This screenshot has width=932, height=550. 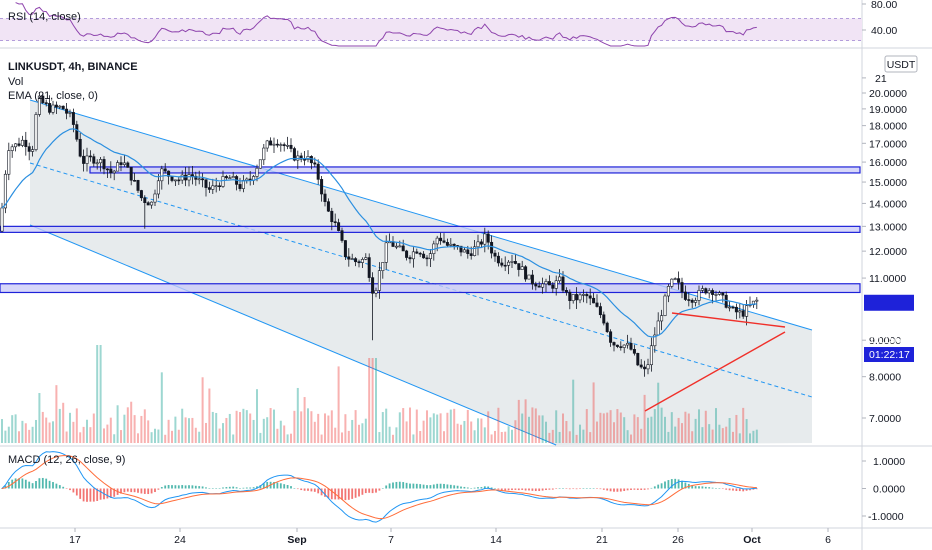 What do you see at coordinates (15, 82) in the screenshot?
I see `volume-legend: Vol` at bounding box center [15, 82].